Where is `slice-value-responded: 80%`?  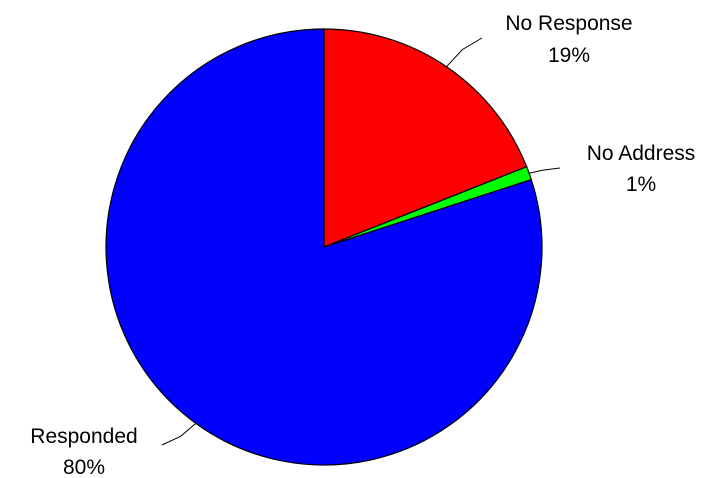
slice-value-responded: 80% is located at coordinates (84, 467).